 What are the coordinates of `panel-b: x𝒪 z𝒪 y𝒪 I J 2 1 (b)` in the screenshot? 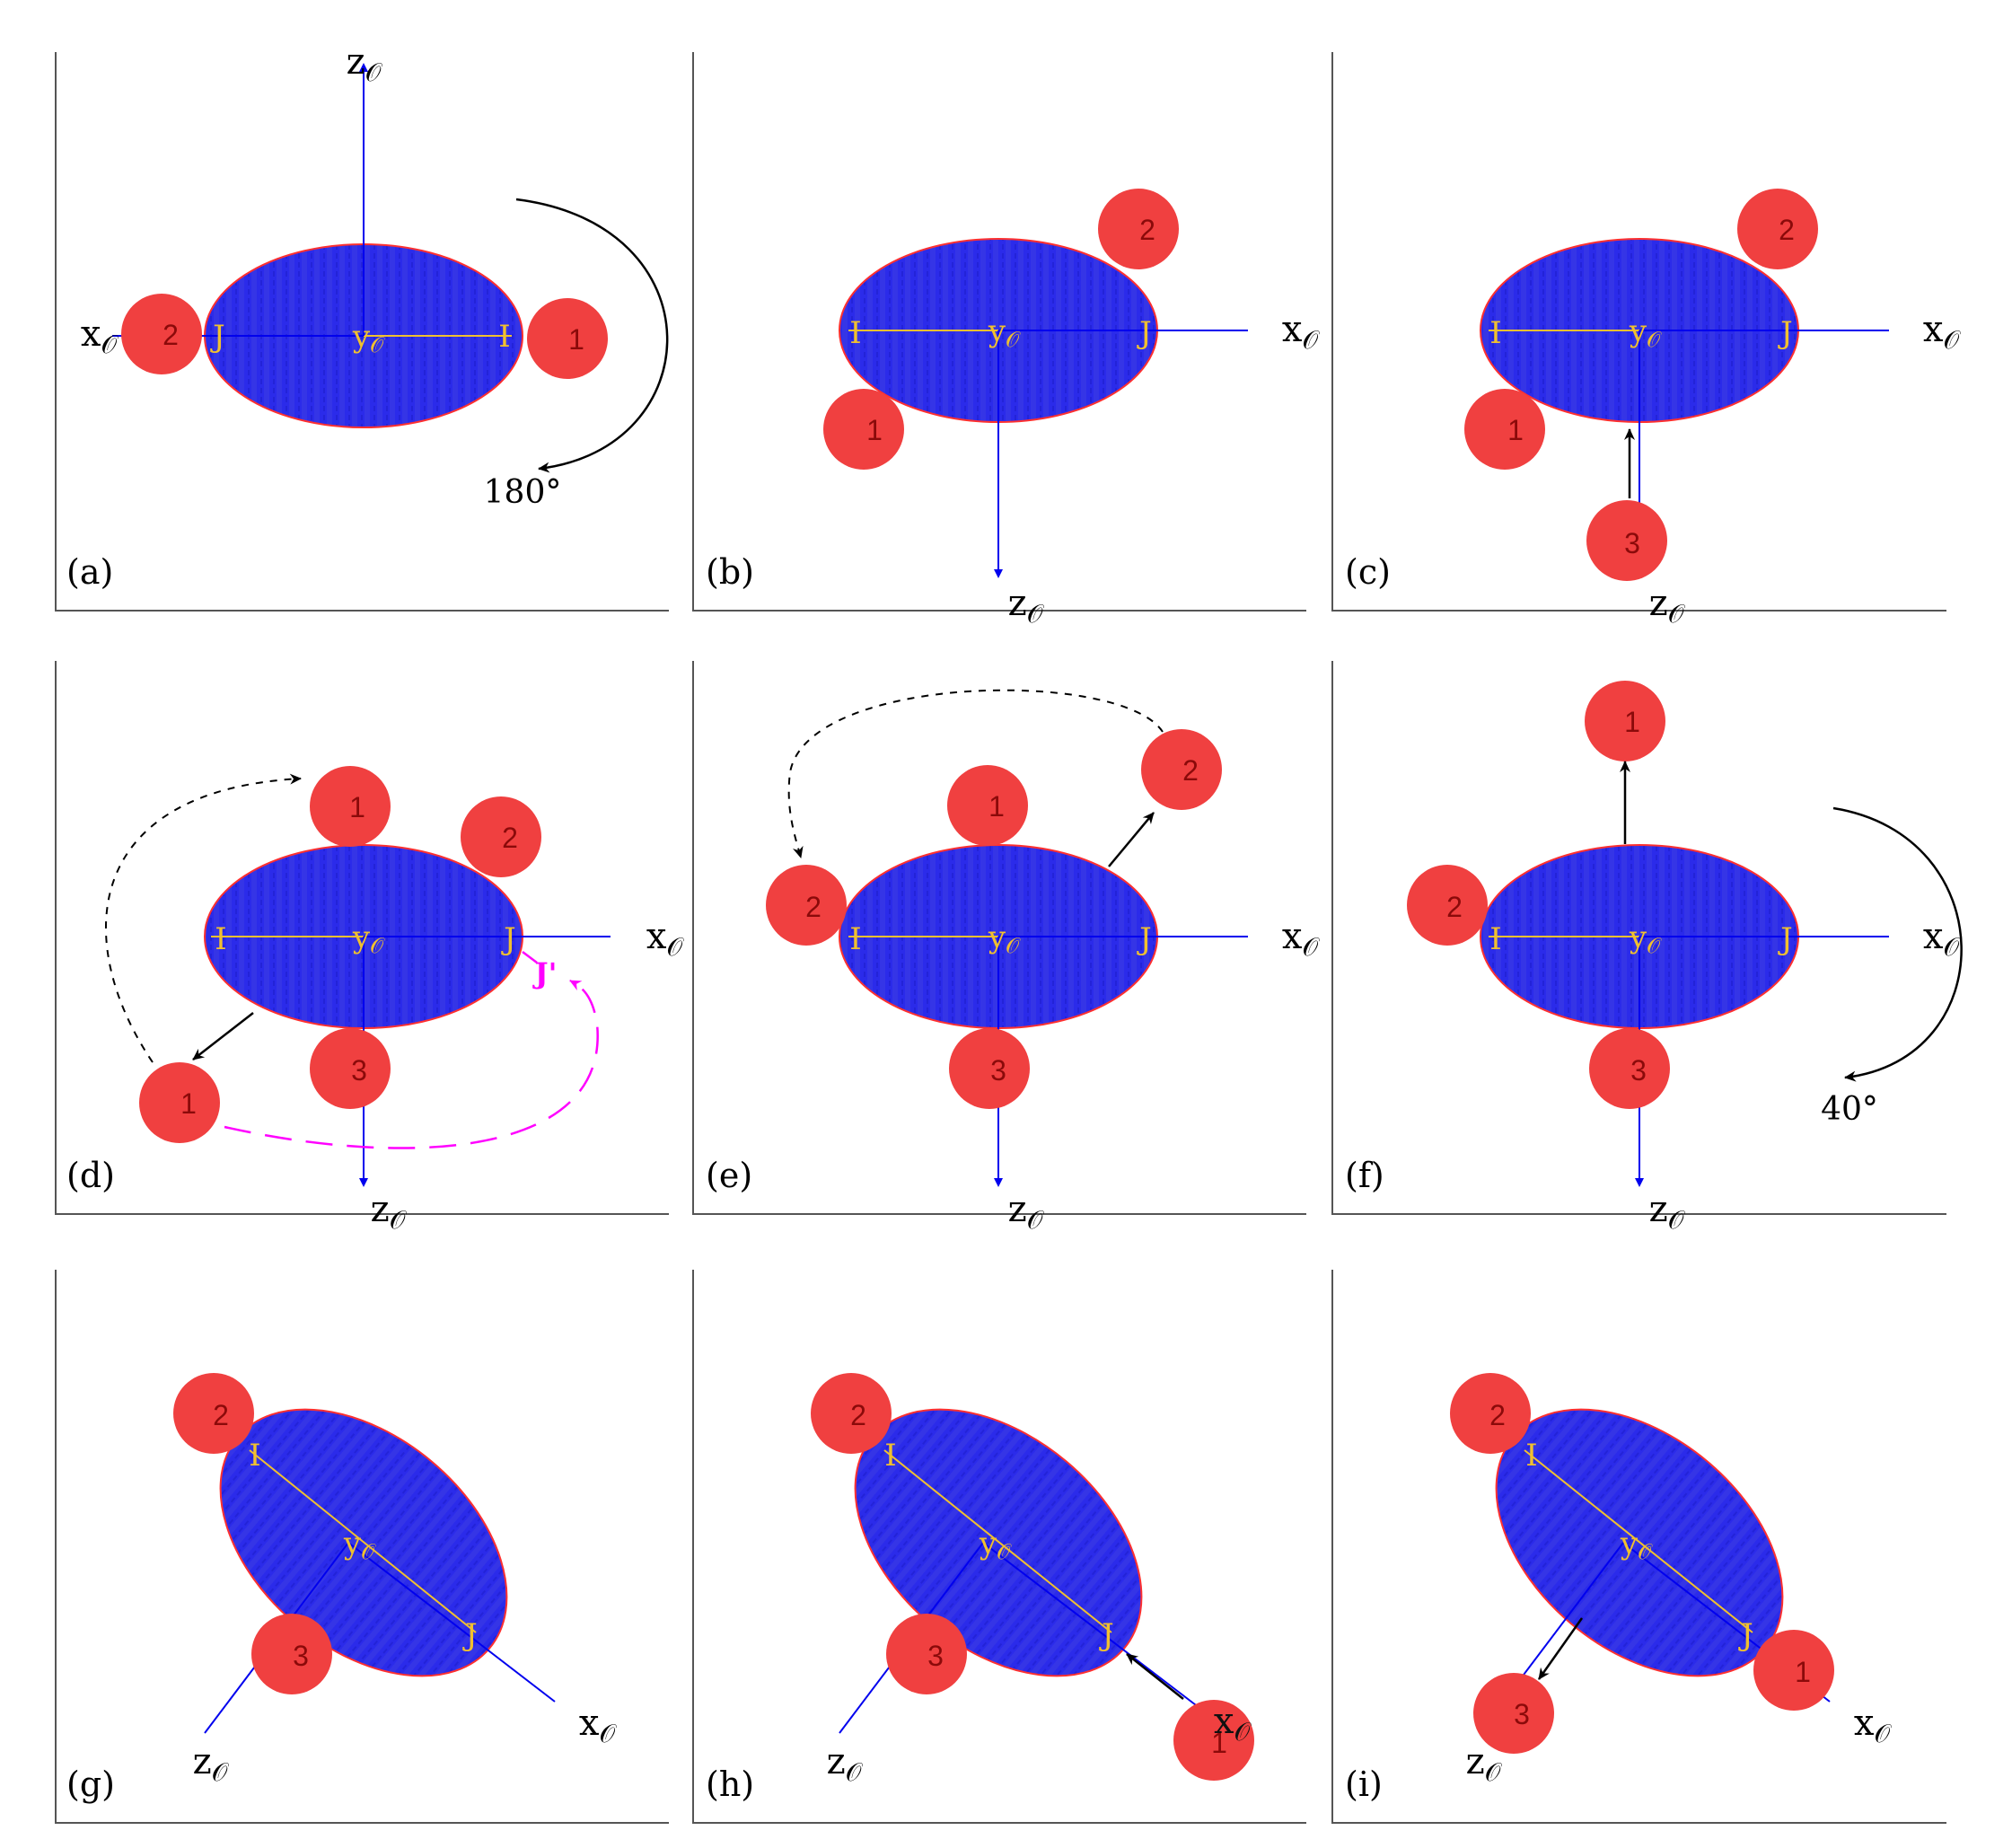 It's located at (1006, 340).